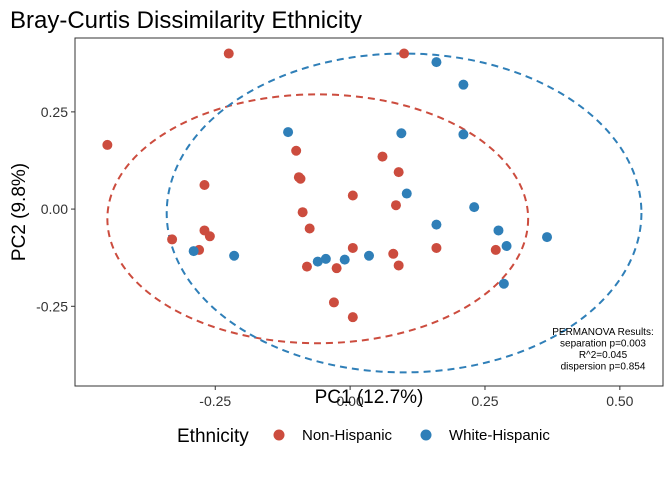 The width and height of the screenshot is (672, 480). Describe the element at coordinates (186, 20) in the screenshot. I see `chart-title: Bray-Curtis Dissimilarity Ethnicity` at that location.